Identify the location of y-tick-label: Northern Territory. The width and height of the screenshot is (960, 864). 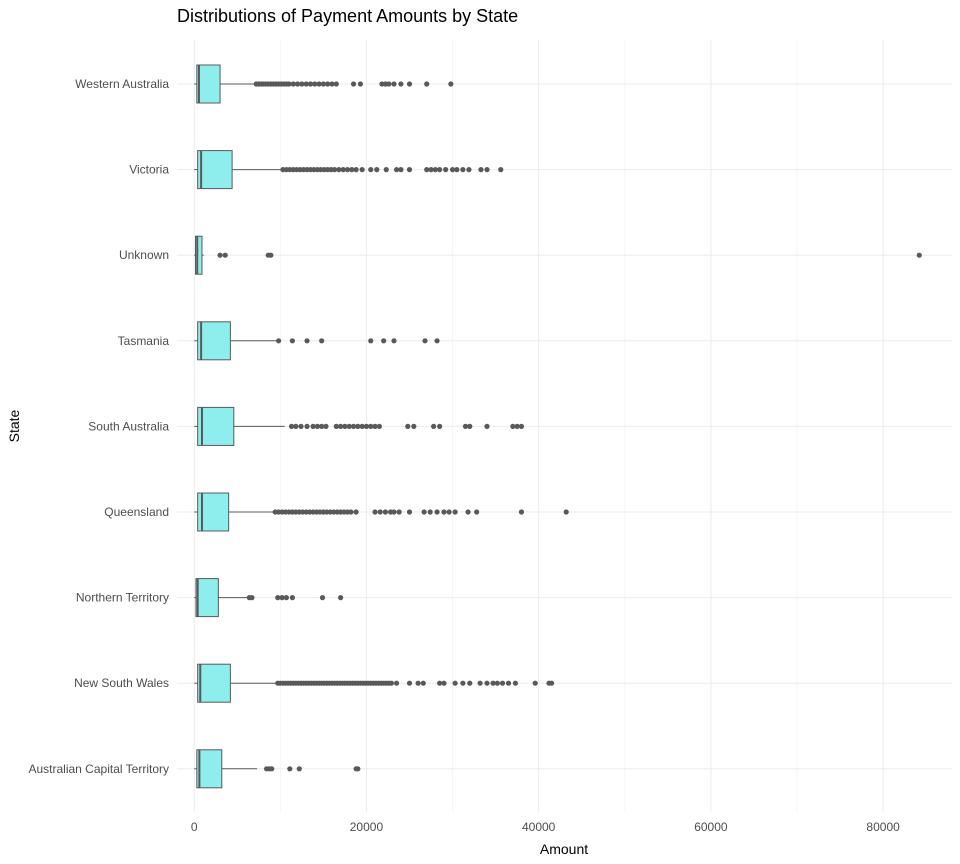
(122, 598).